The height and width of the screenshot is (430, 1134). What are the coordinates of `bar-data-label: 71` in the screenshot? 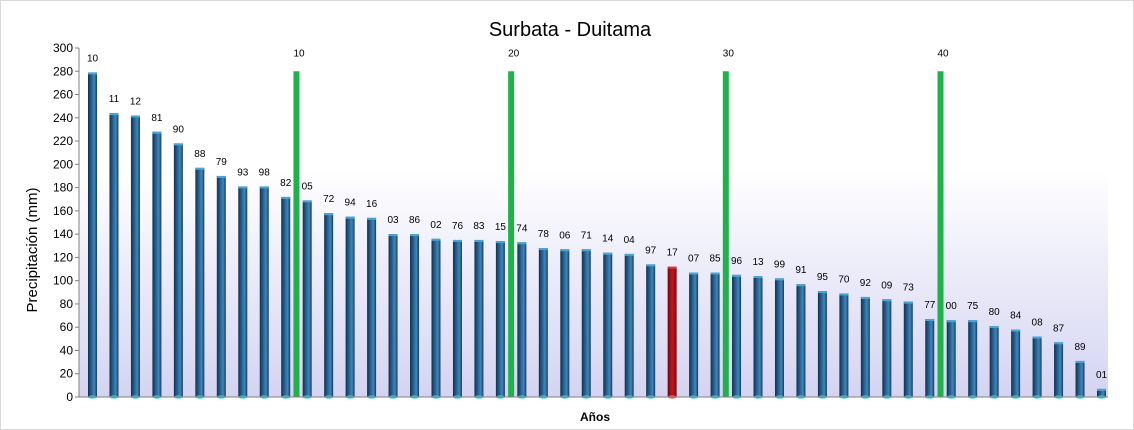 It's located at (587, 235).